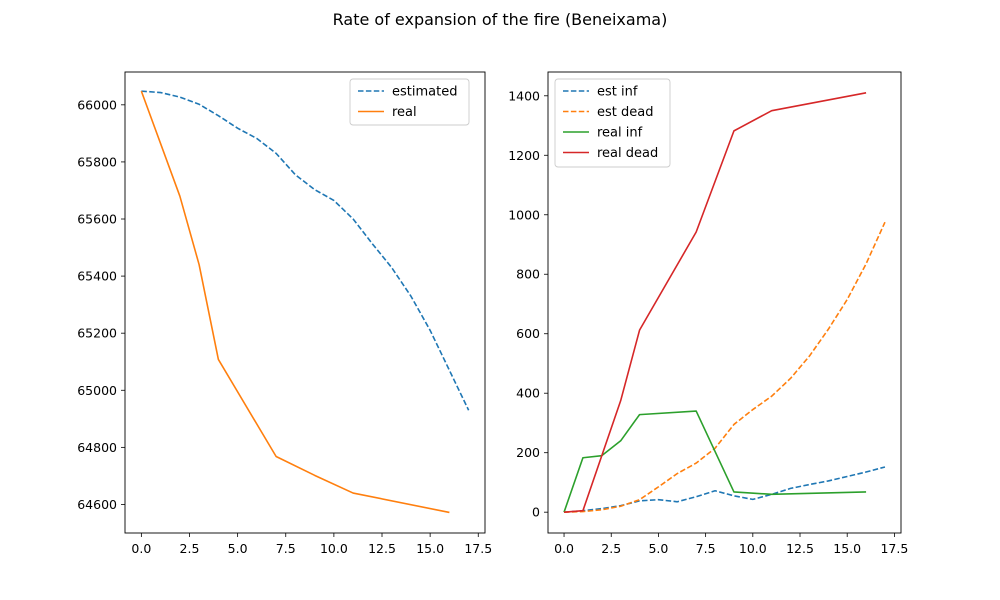 The height and width of the screenshot is (600, 1000). Describe the element at coordinates (715, 461) in the screenshot. I see `series-line-real-inf` at that location.